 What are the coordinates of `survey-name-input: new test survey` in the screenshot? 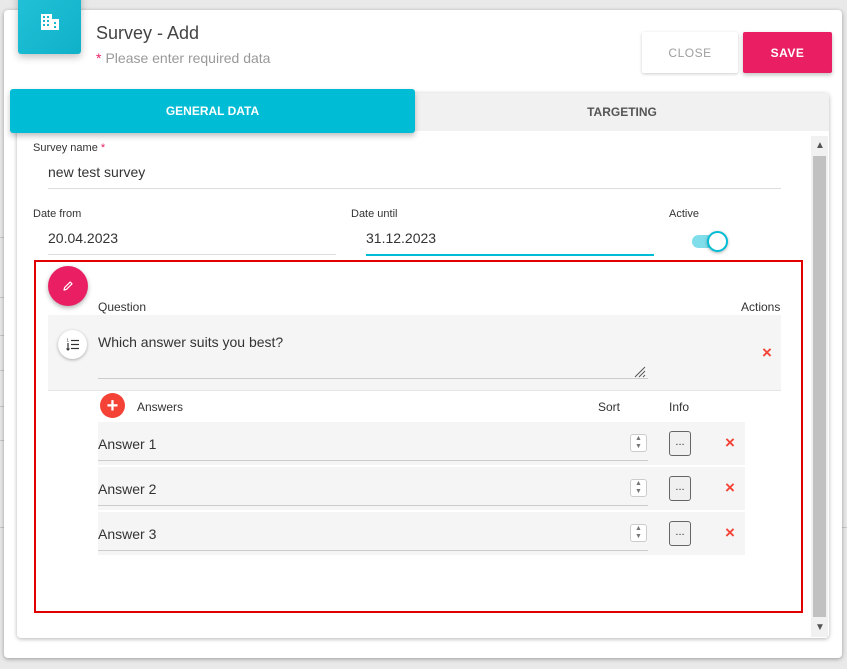 It's located at (414, 176).